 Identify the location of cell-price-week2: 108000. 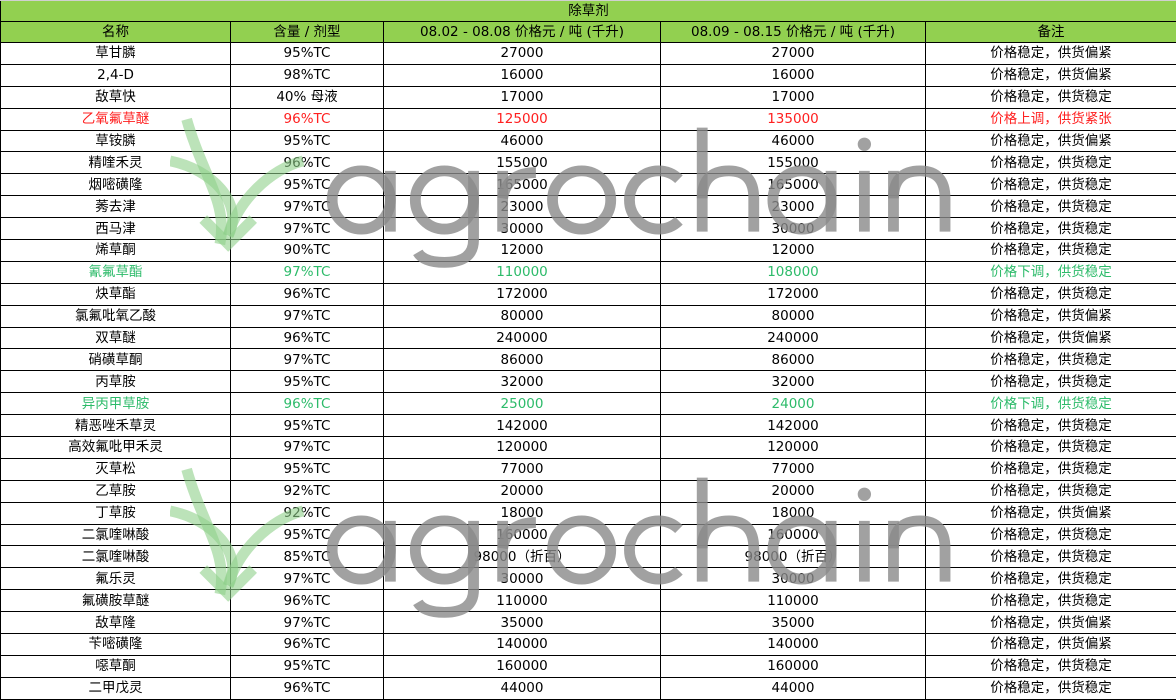
(793, 272).